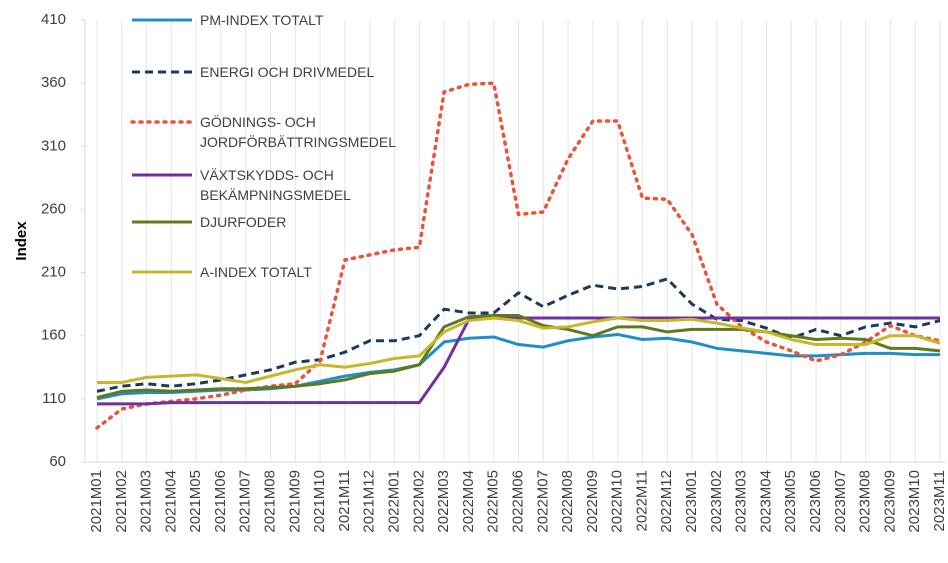  I want to click on legend-label: GÖDNINGS- OCH JORDFÖRBÄTTRINGSMEDEL, so click(298, 132).